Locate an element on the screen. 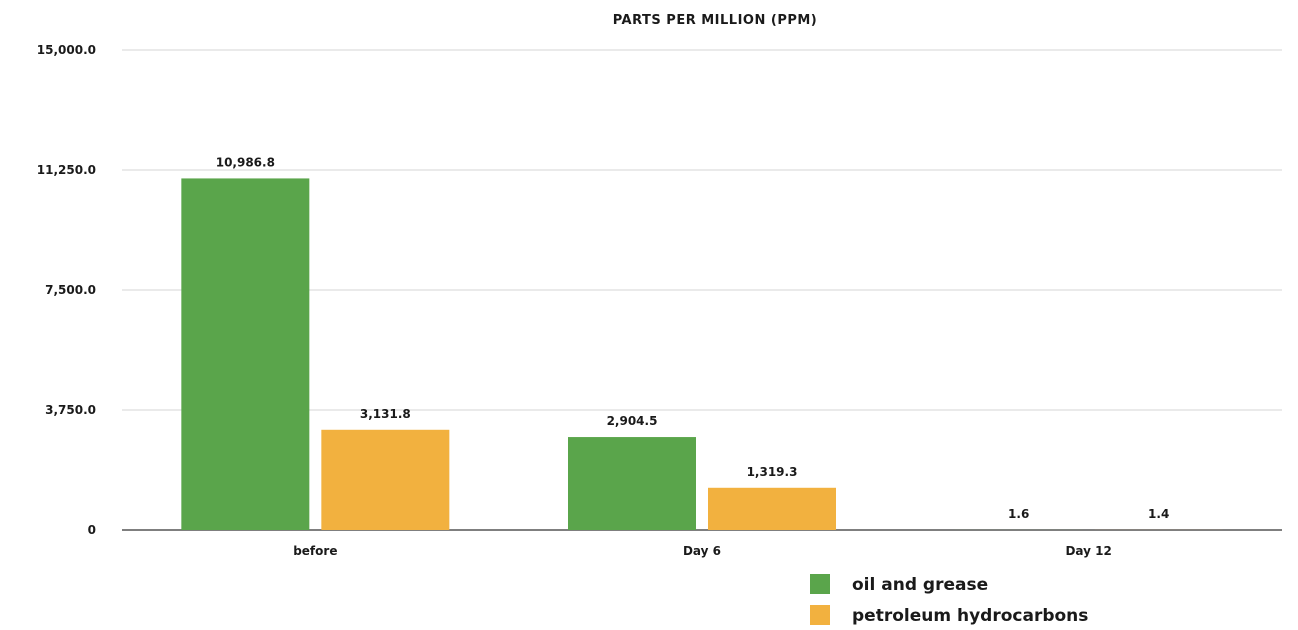 The width and height of the screenshot is (1298, 630). chart-title: PARTS PER MILLION (PPM) is located at coordinates (715, 20).